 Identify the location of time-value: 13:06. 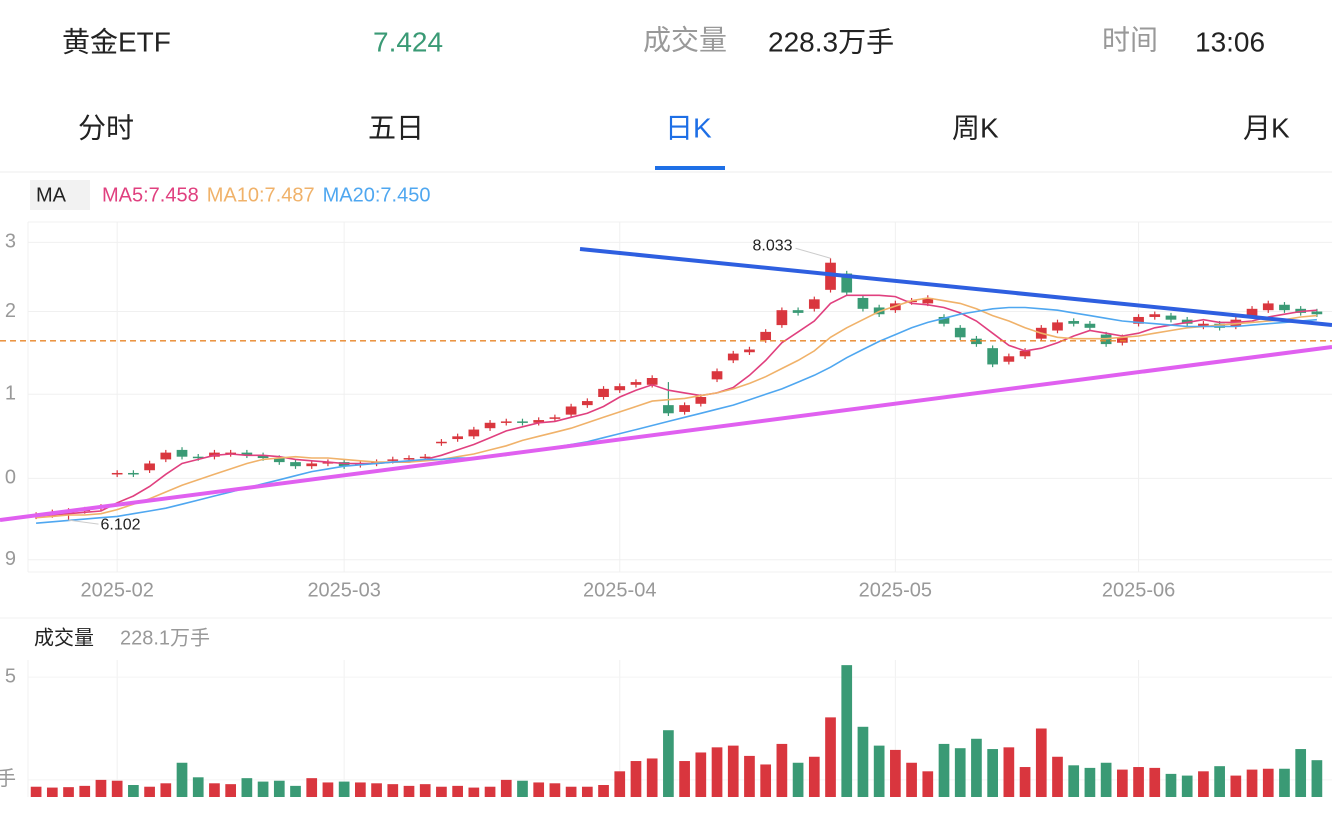
(1230, 41).